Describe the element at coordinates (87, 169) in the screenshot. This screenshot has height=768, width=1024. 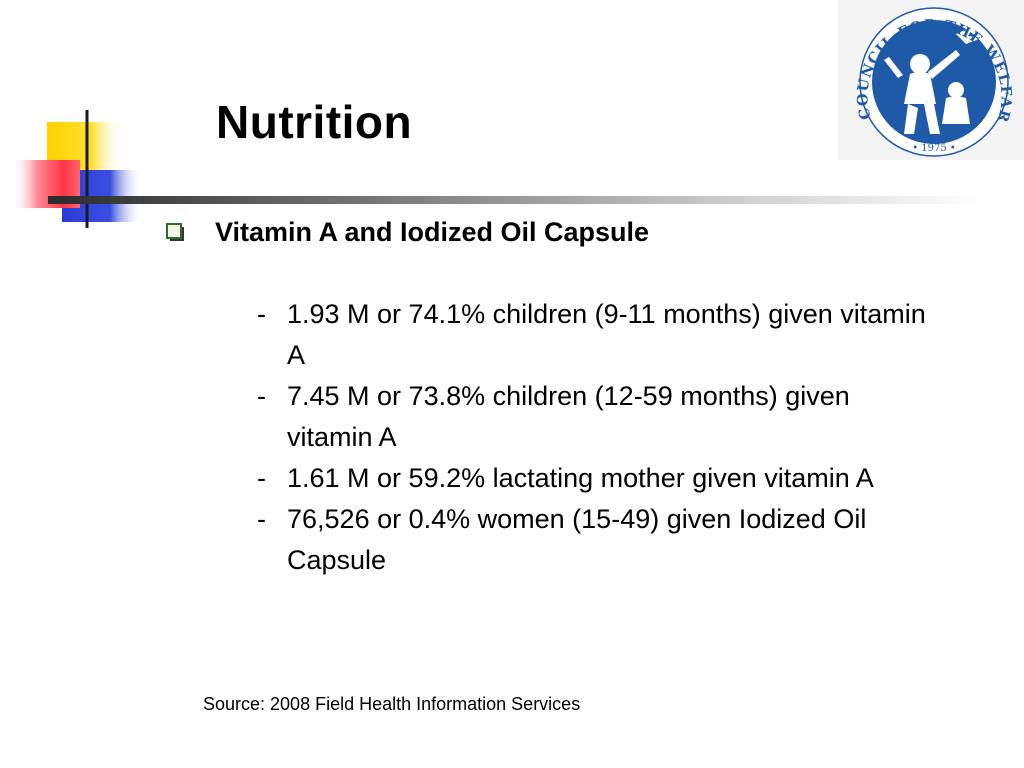
I see `corner-decoration` at that location.